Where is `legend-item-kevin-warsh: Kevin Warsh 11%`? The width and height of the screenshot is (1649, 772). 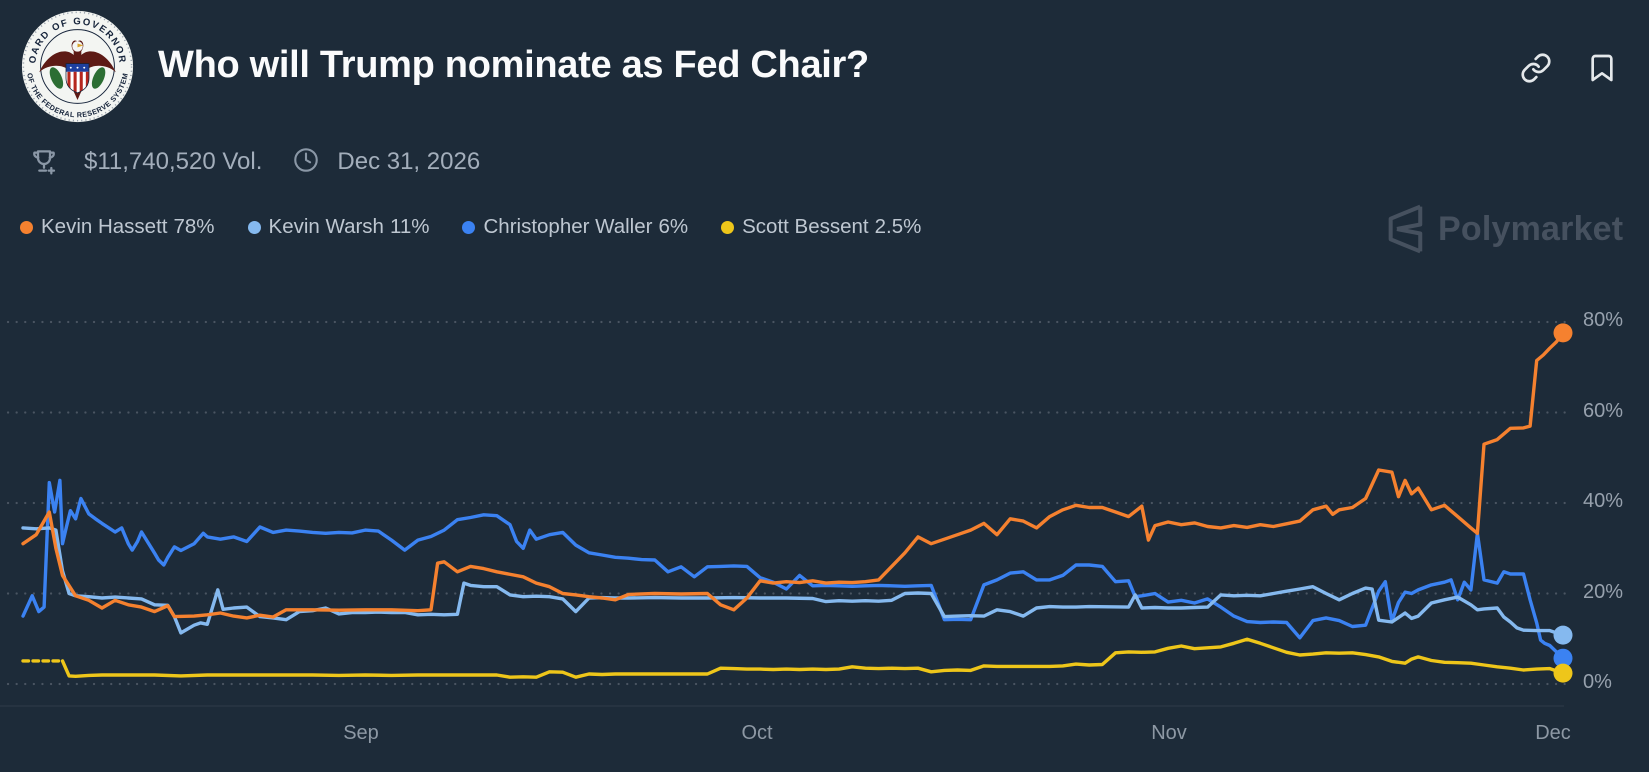 legend-item-kevin-warsh: Kevin Warsh 11% is located at coordinates (338, 227).